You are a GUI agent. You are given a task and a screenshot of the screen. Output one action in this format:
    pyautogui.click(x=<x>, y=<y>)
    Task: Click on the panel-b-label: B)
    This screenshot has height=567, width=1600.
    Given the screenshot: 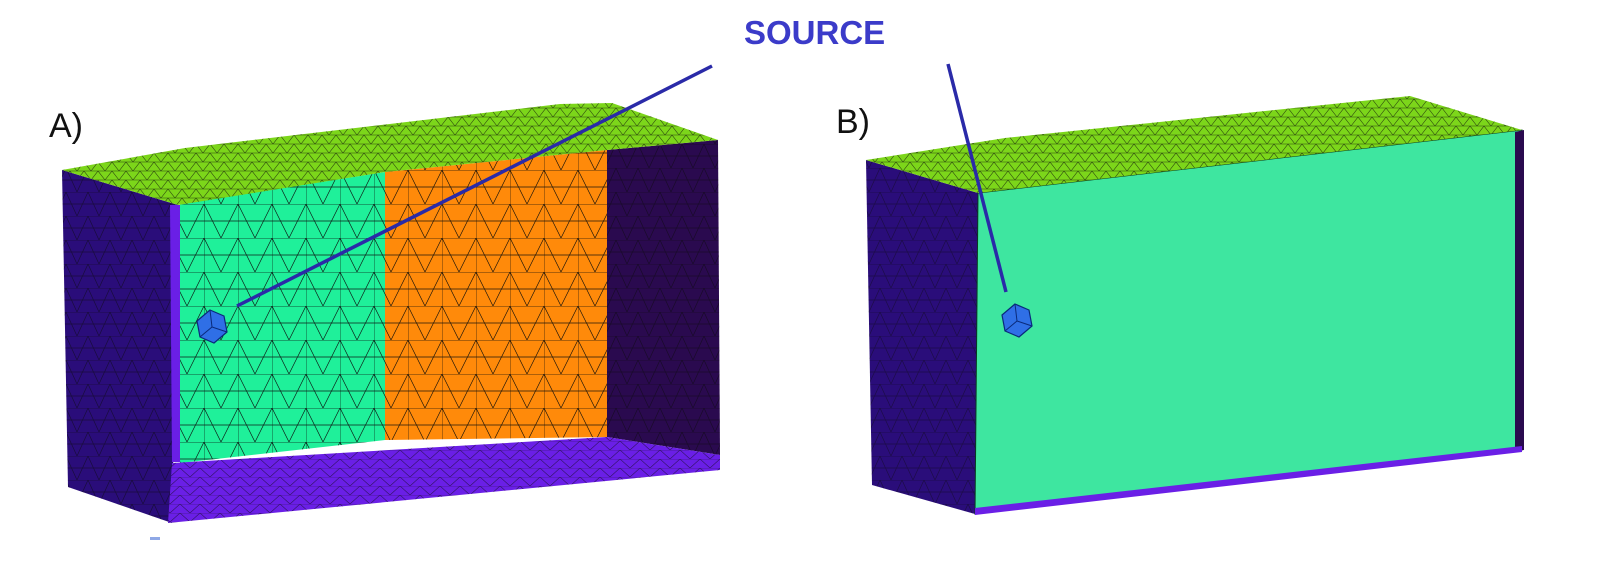 What is the action you would take?
    pyautogui.click(x=853, y=122)
    